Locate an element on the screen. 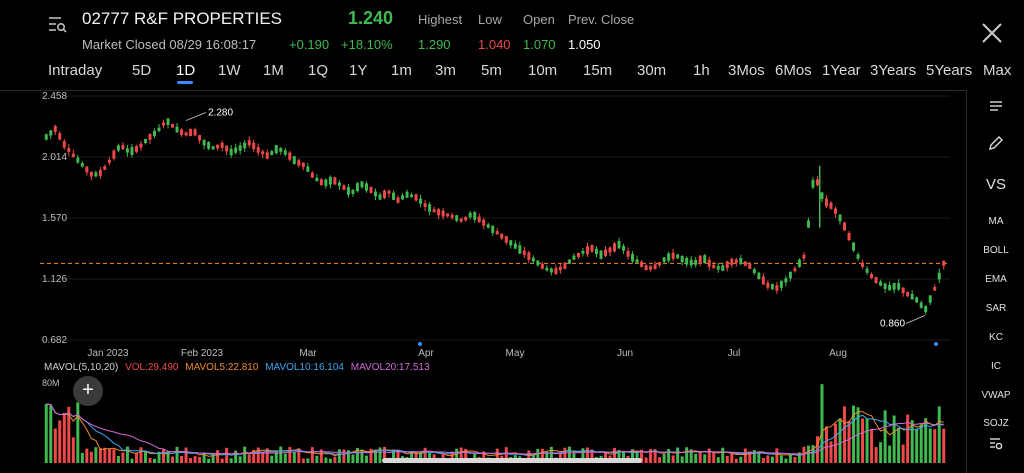 The height and width of the screenshot is (473, 1024). compare-vs-button: VS is located at coordinates (995, 184).